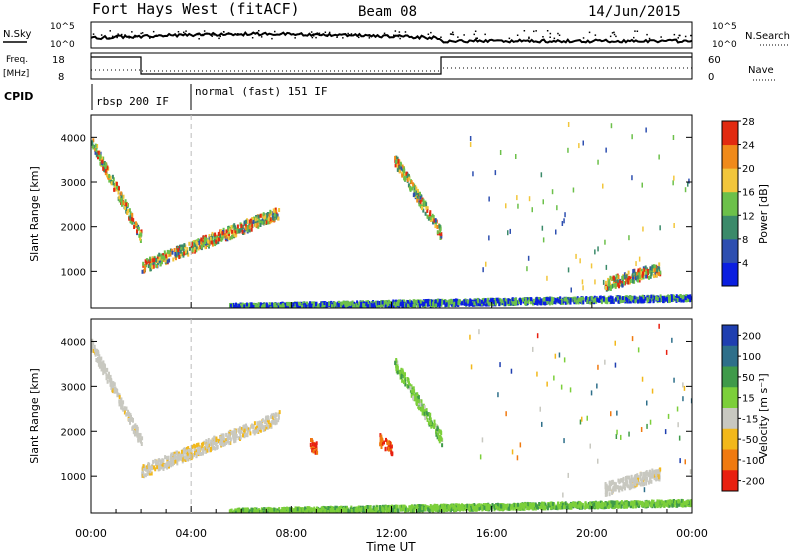 The width and height of the screenshot is (800, 554). What do you see at coordinates (380, 443) in the screenshot?
I see `velocity-cell-f3` at bounding box center [380, 443].